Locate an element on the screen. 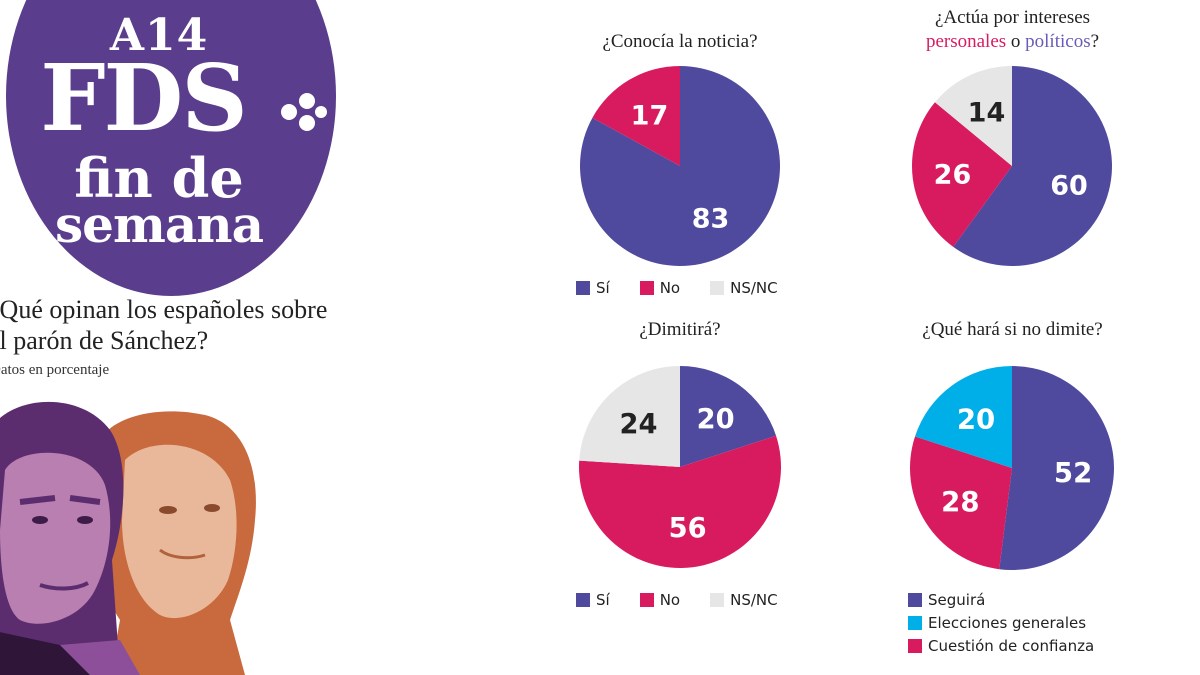  logo-edition: A14 is located at coordinates (159, 35).